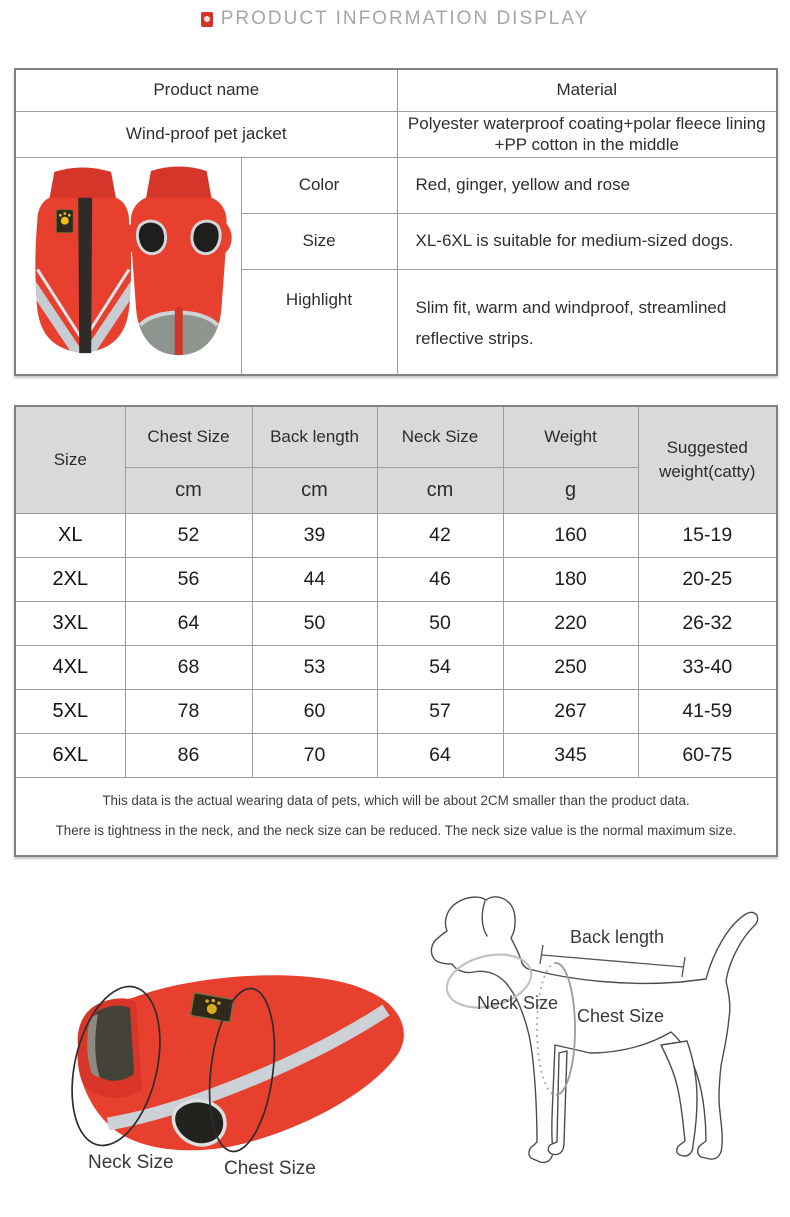  Describe the element at coordinates (188, 579) in the screenshot. I see `cell-chest: 56` at that location.